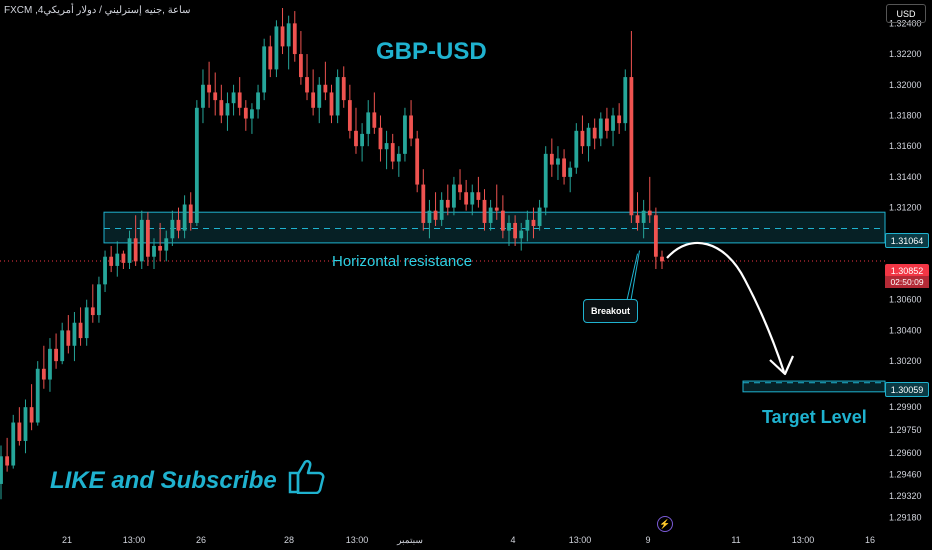  Describe the element at coordinates (905, 430) in the screenshot. I see `y-tick-label: 1.29750` at that location.